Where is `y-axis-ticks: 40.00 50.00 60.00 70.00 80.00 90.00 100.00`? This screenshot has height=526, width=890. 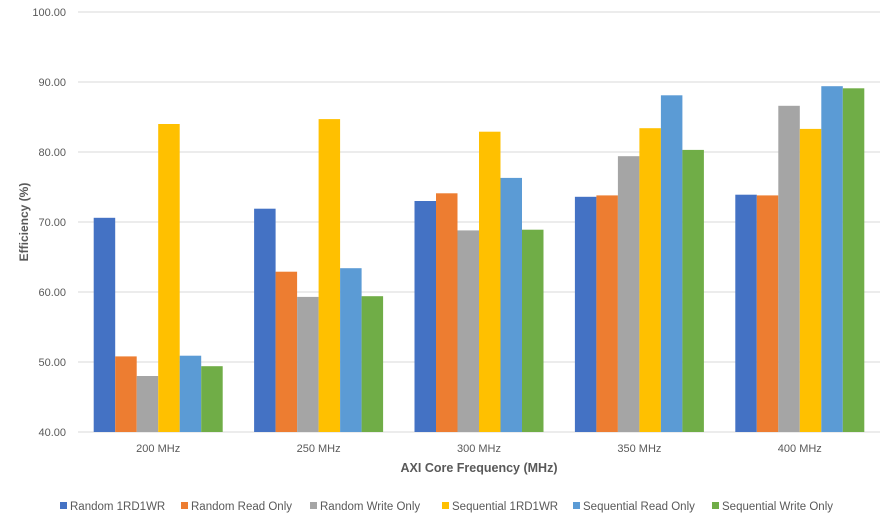
y-axis-ticks: 40.00 50.00 60.00 70.00 80.00 90.00 100.00 is located at coordinates (49, 223).